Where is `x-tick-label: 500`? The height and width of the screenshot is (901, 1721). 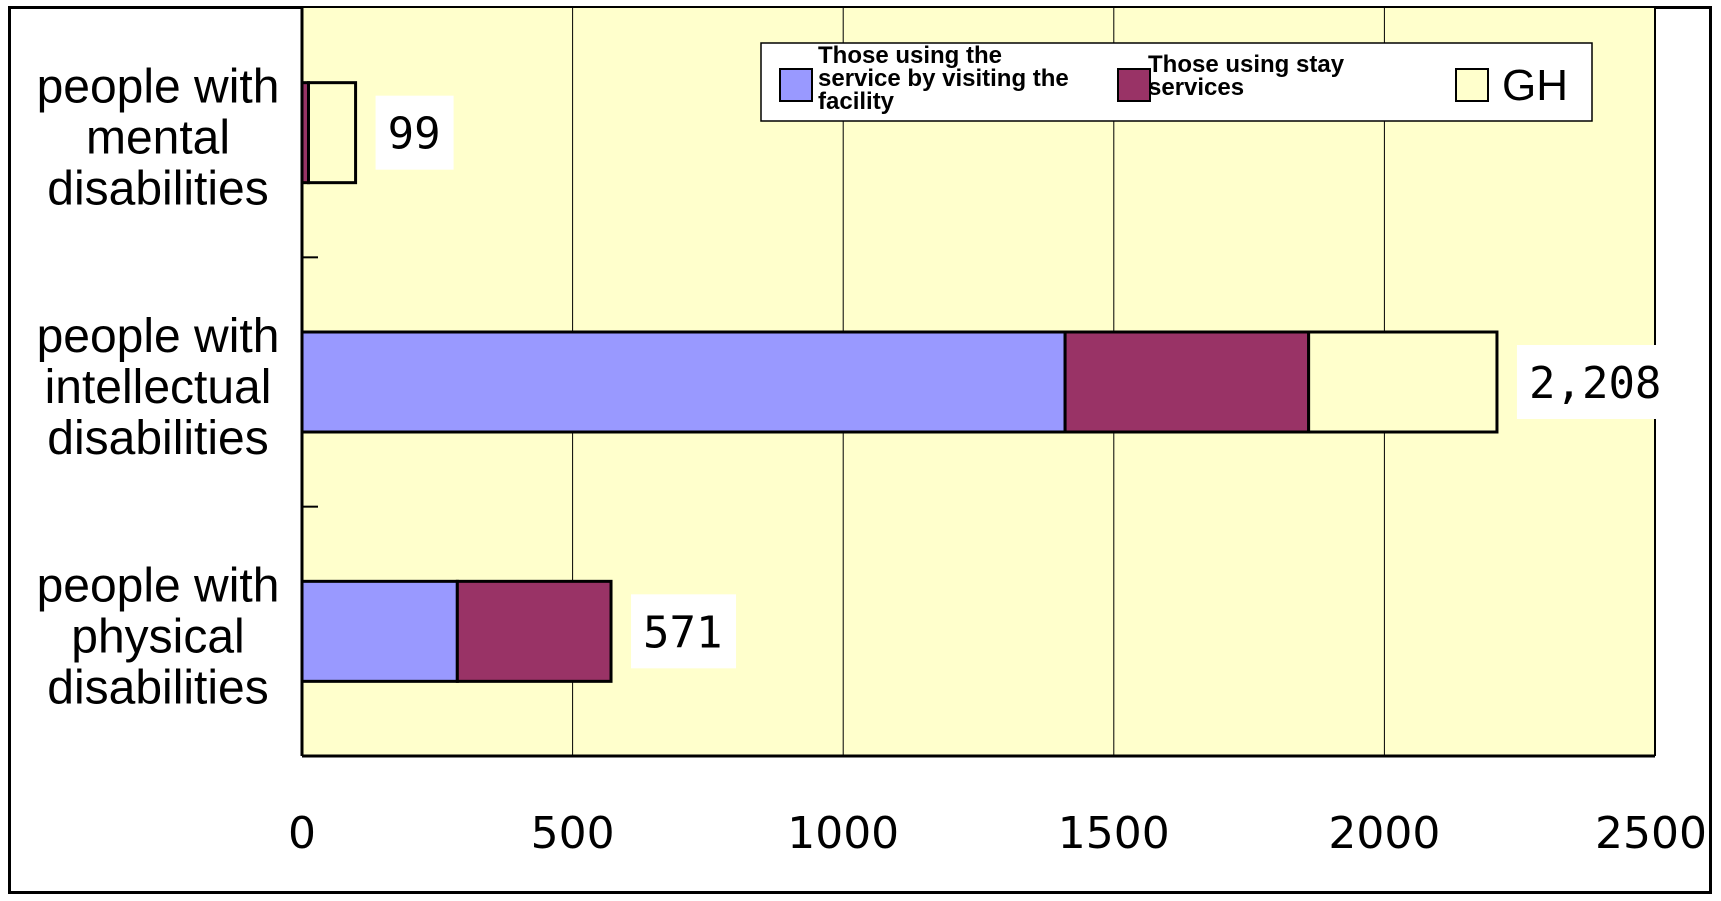
x-tick-label: 500 is located at coordinates (573, 833).